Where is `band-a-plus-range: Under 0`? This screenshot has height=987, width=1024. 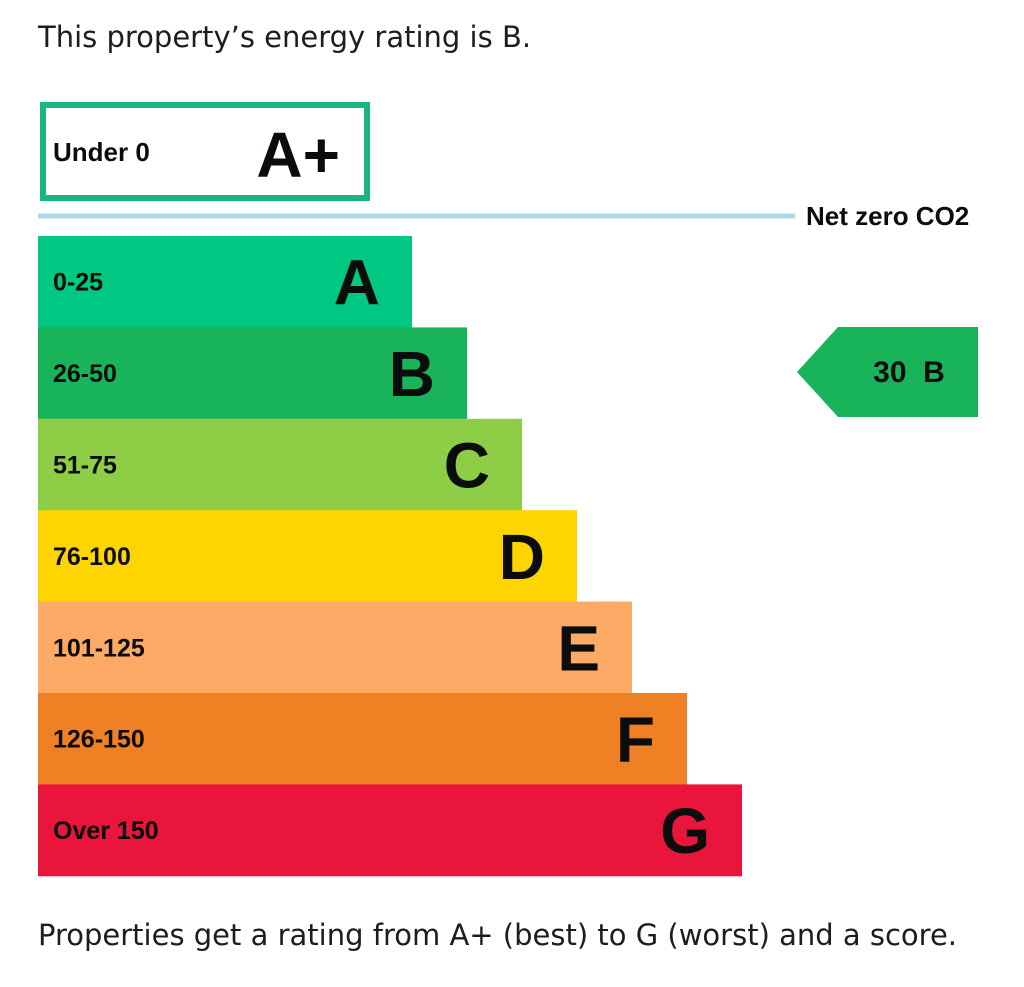
band-a-plus-range: Under 0 is located at coordinates (101, 152).